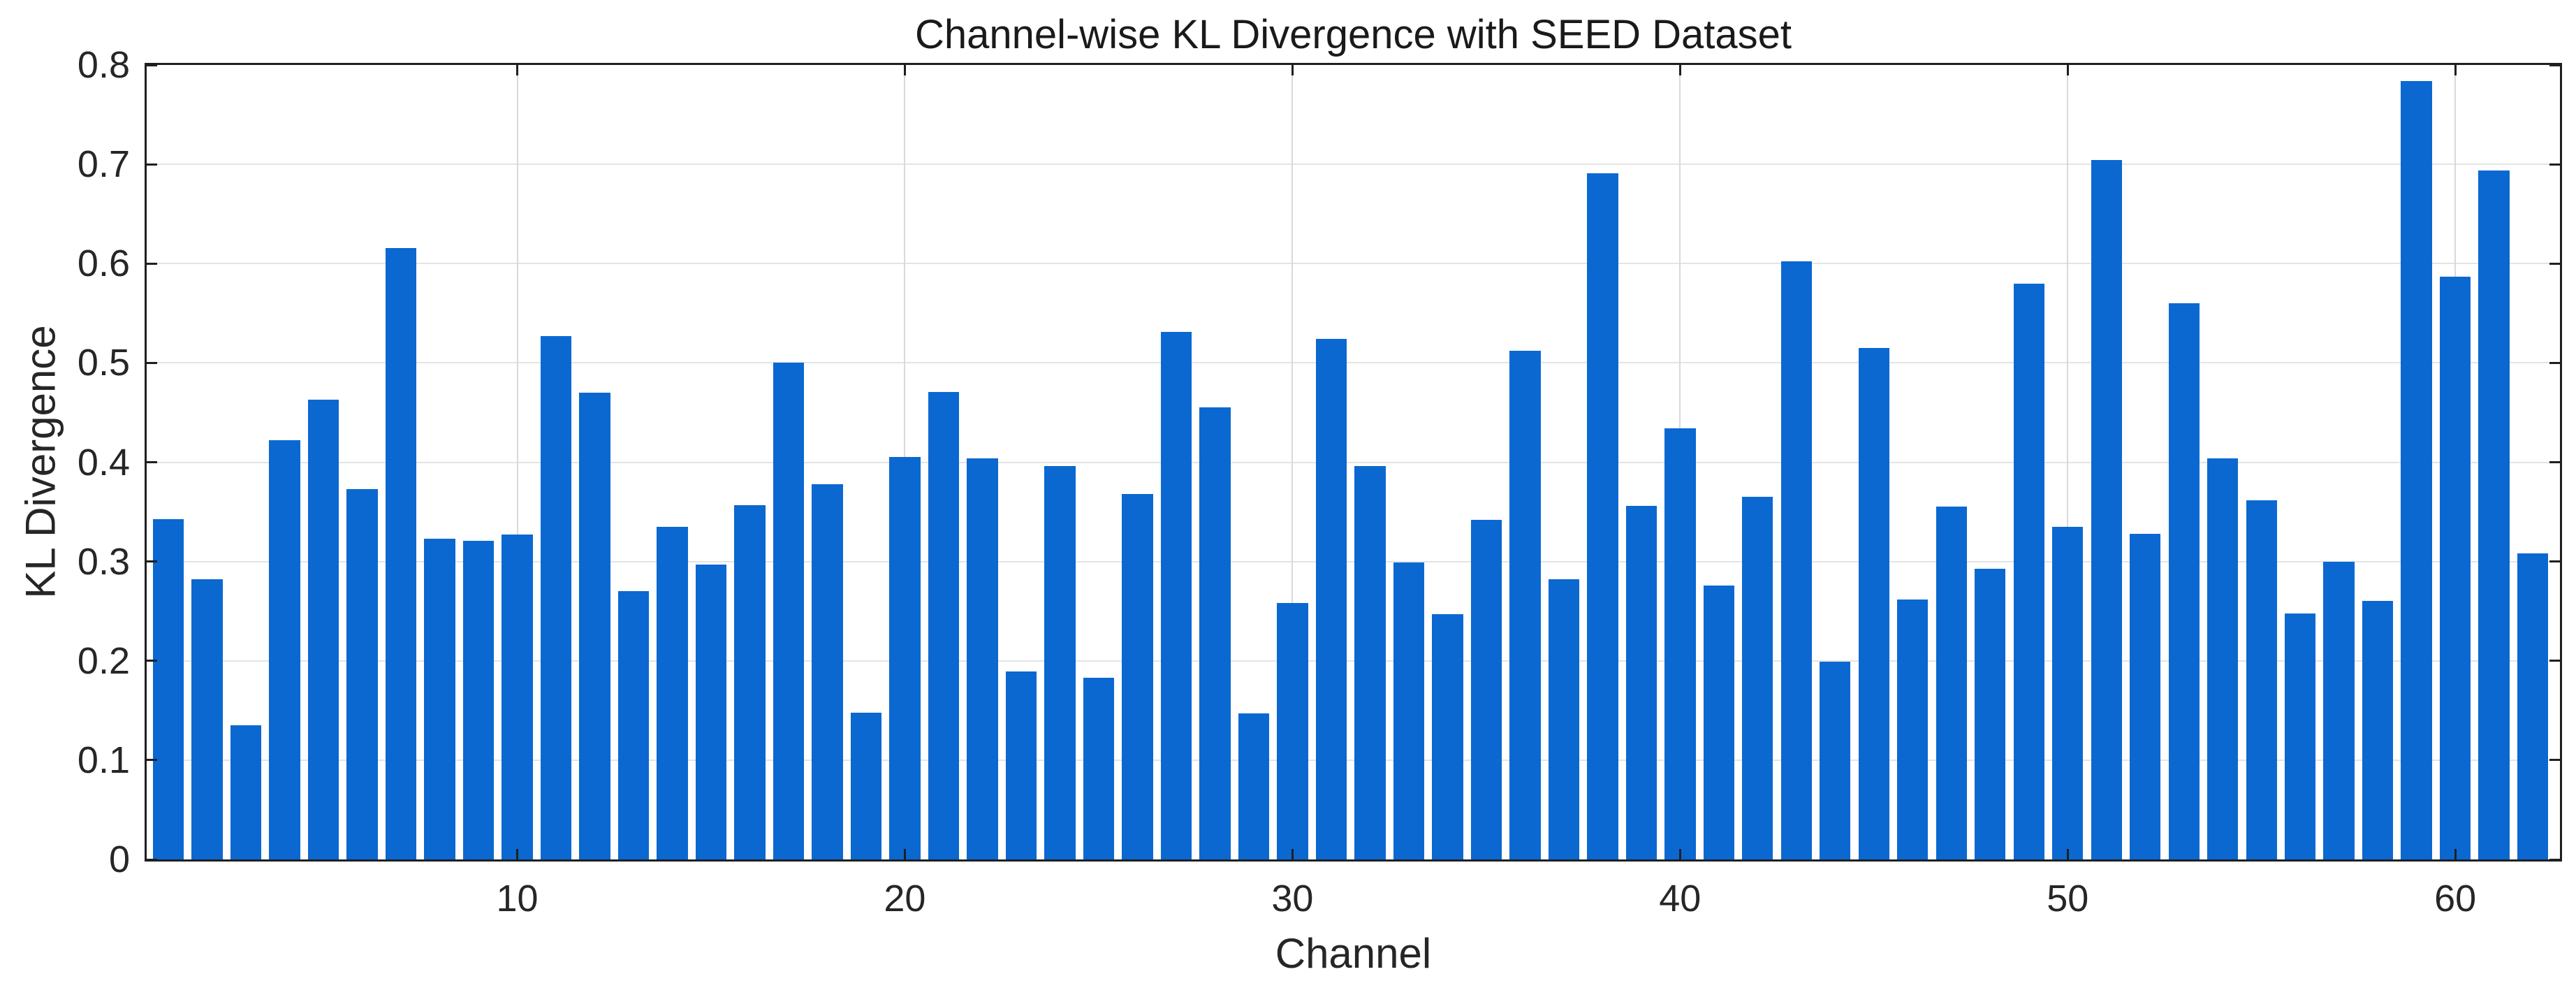 This screenshot has width=2576, height=988. Describe the element at coordinates (2554, 760) in the screenshot. I see `y-right-tick-0.1` at that location.